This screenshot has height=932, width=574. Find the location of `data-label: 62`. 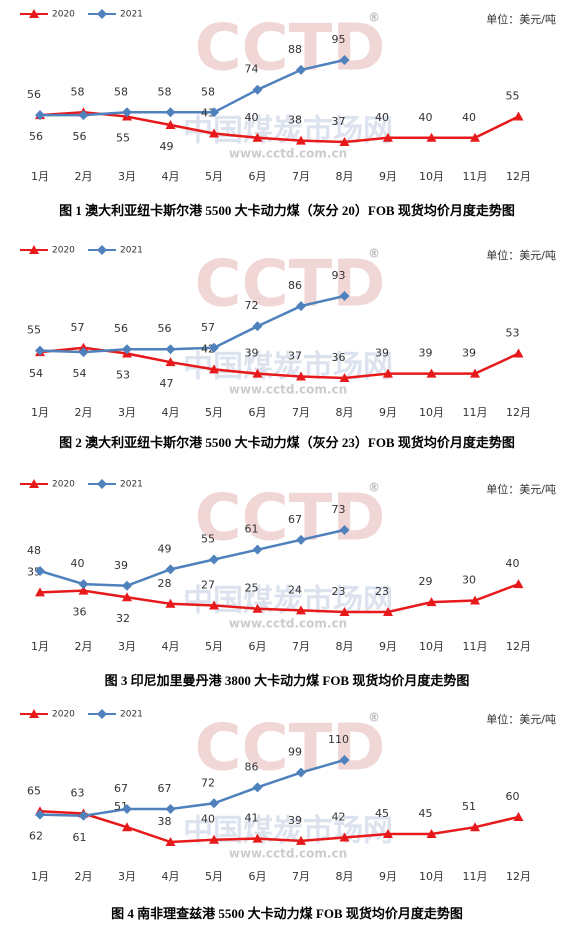

data-label: 62 is located at coordinates (36, 836).